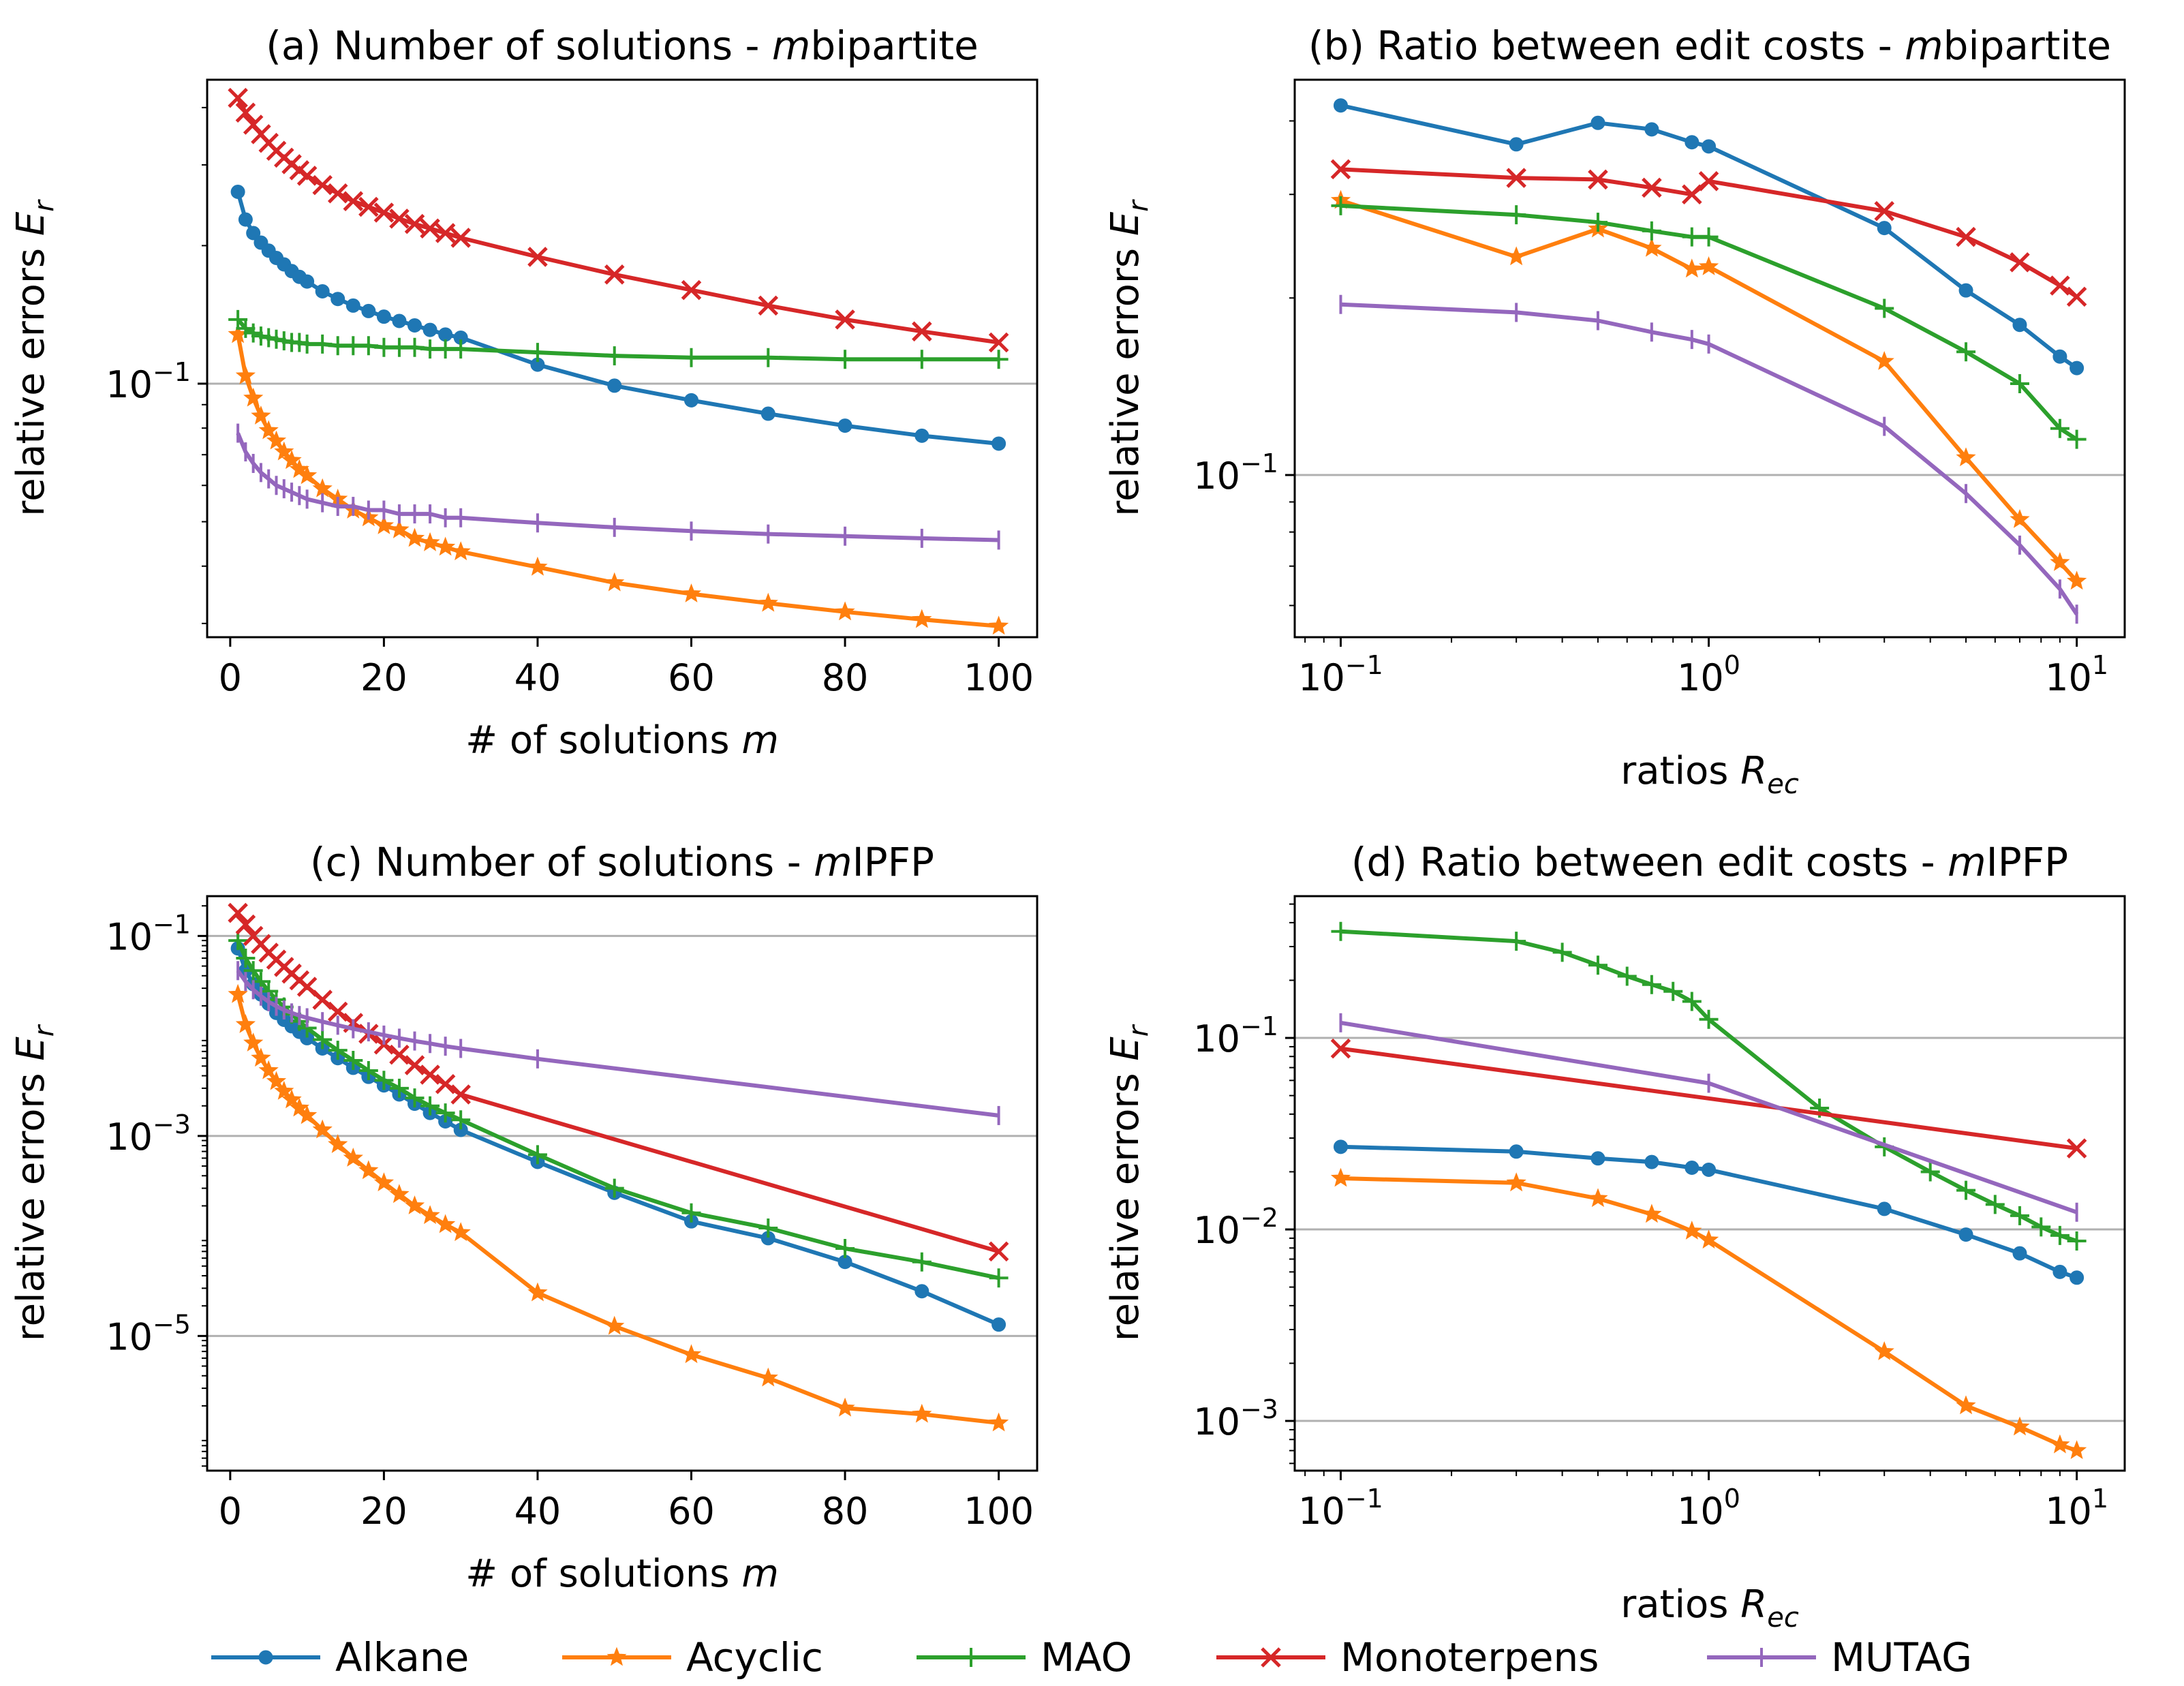 This screenshot has width=2184, height=1686. I want to click on legend-item-mutag: MUTAG, so click(1839, 1657).